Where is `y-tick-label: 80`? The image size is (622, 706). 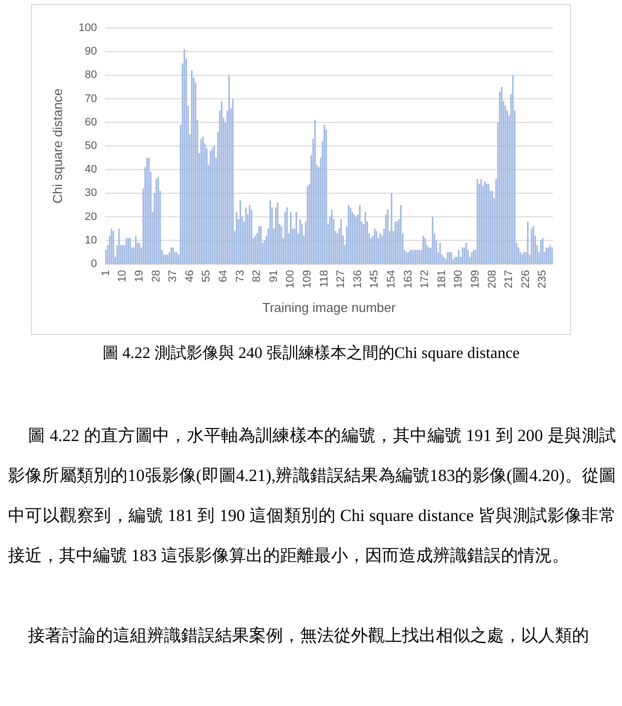
y-tick-label: 80 is located at coordinates (90, 75).